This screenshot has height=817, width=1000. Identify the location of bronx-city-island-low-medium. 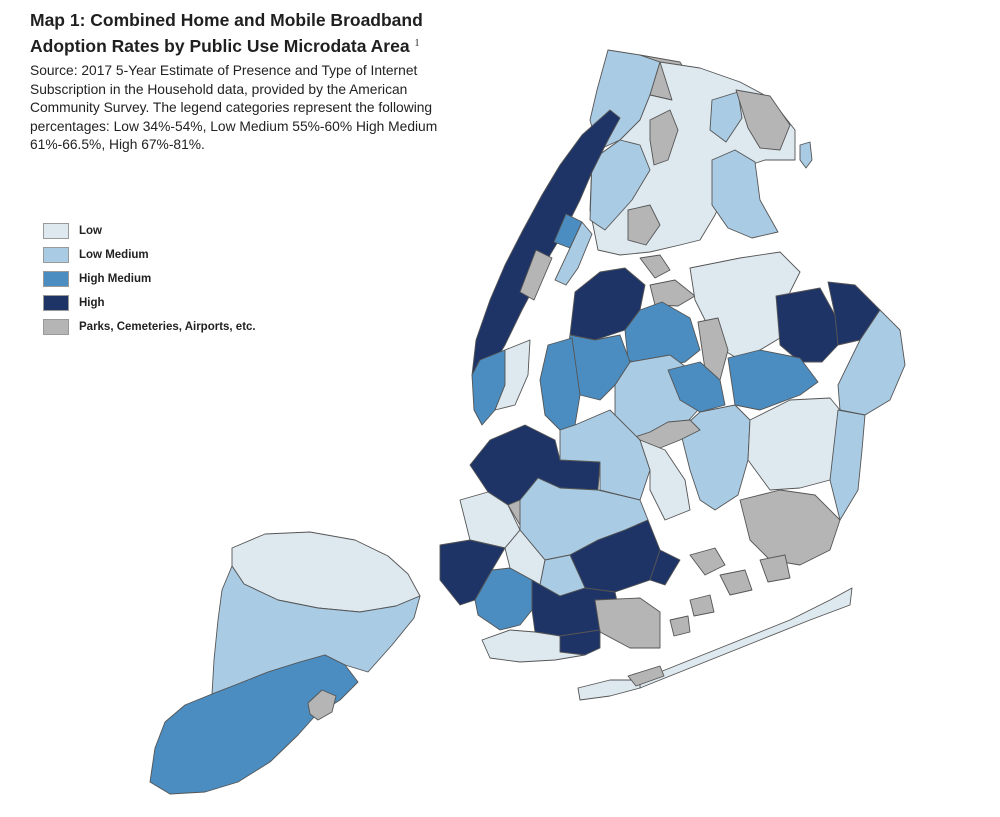
(806, 155).